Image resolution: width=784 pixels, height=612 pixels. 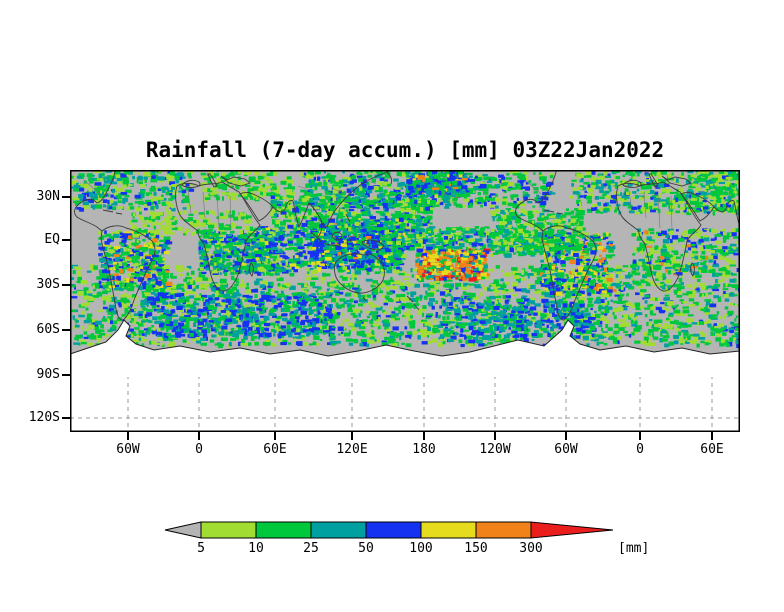 What do you see at coordinates (495, 449) in the screenshot?
I see `x-axis-label: 120W` at bounding box center [495, 449].